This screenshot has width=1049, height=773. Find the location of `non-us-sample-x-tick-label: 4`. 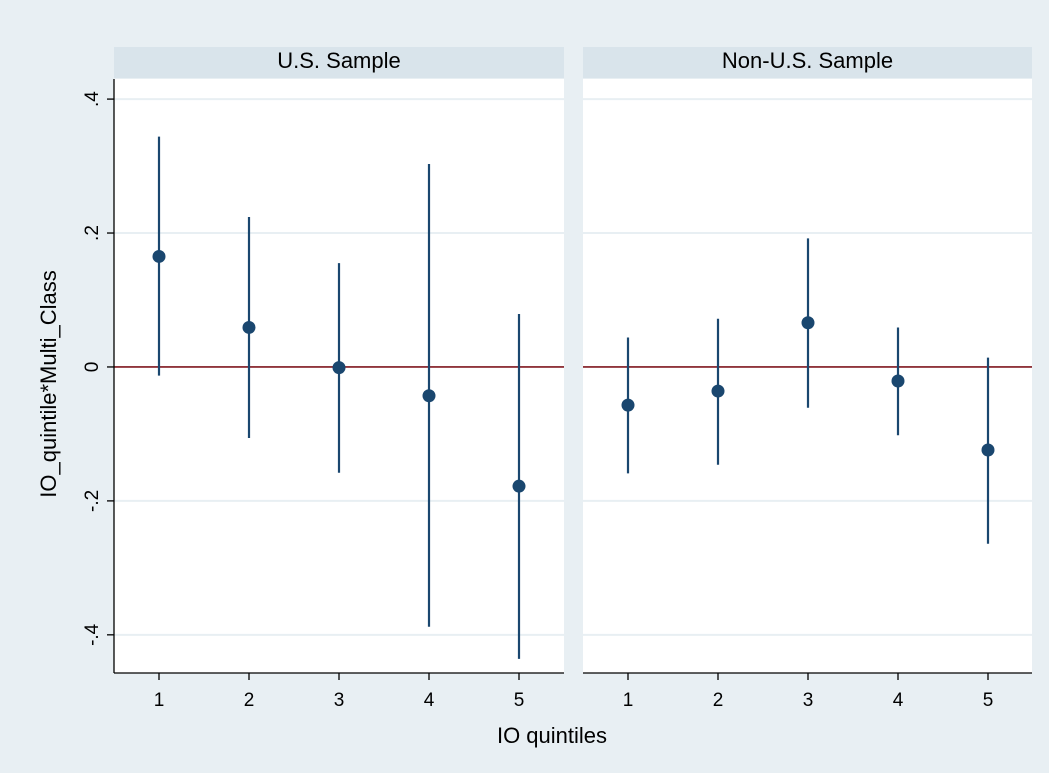

non-us-sample-x-tick-label: 4 is located at coordinates (898, 700).